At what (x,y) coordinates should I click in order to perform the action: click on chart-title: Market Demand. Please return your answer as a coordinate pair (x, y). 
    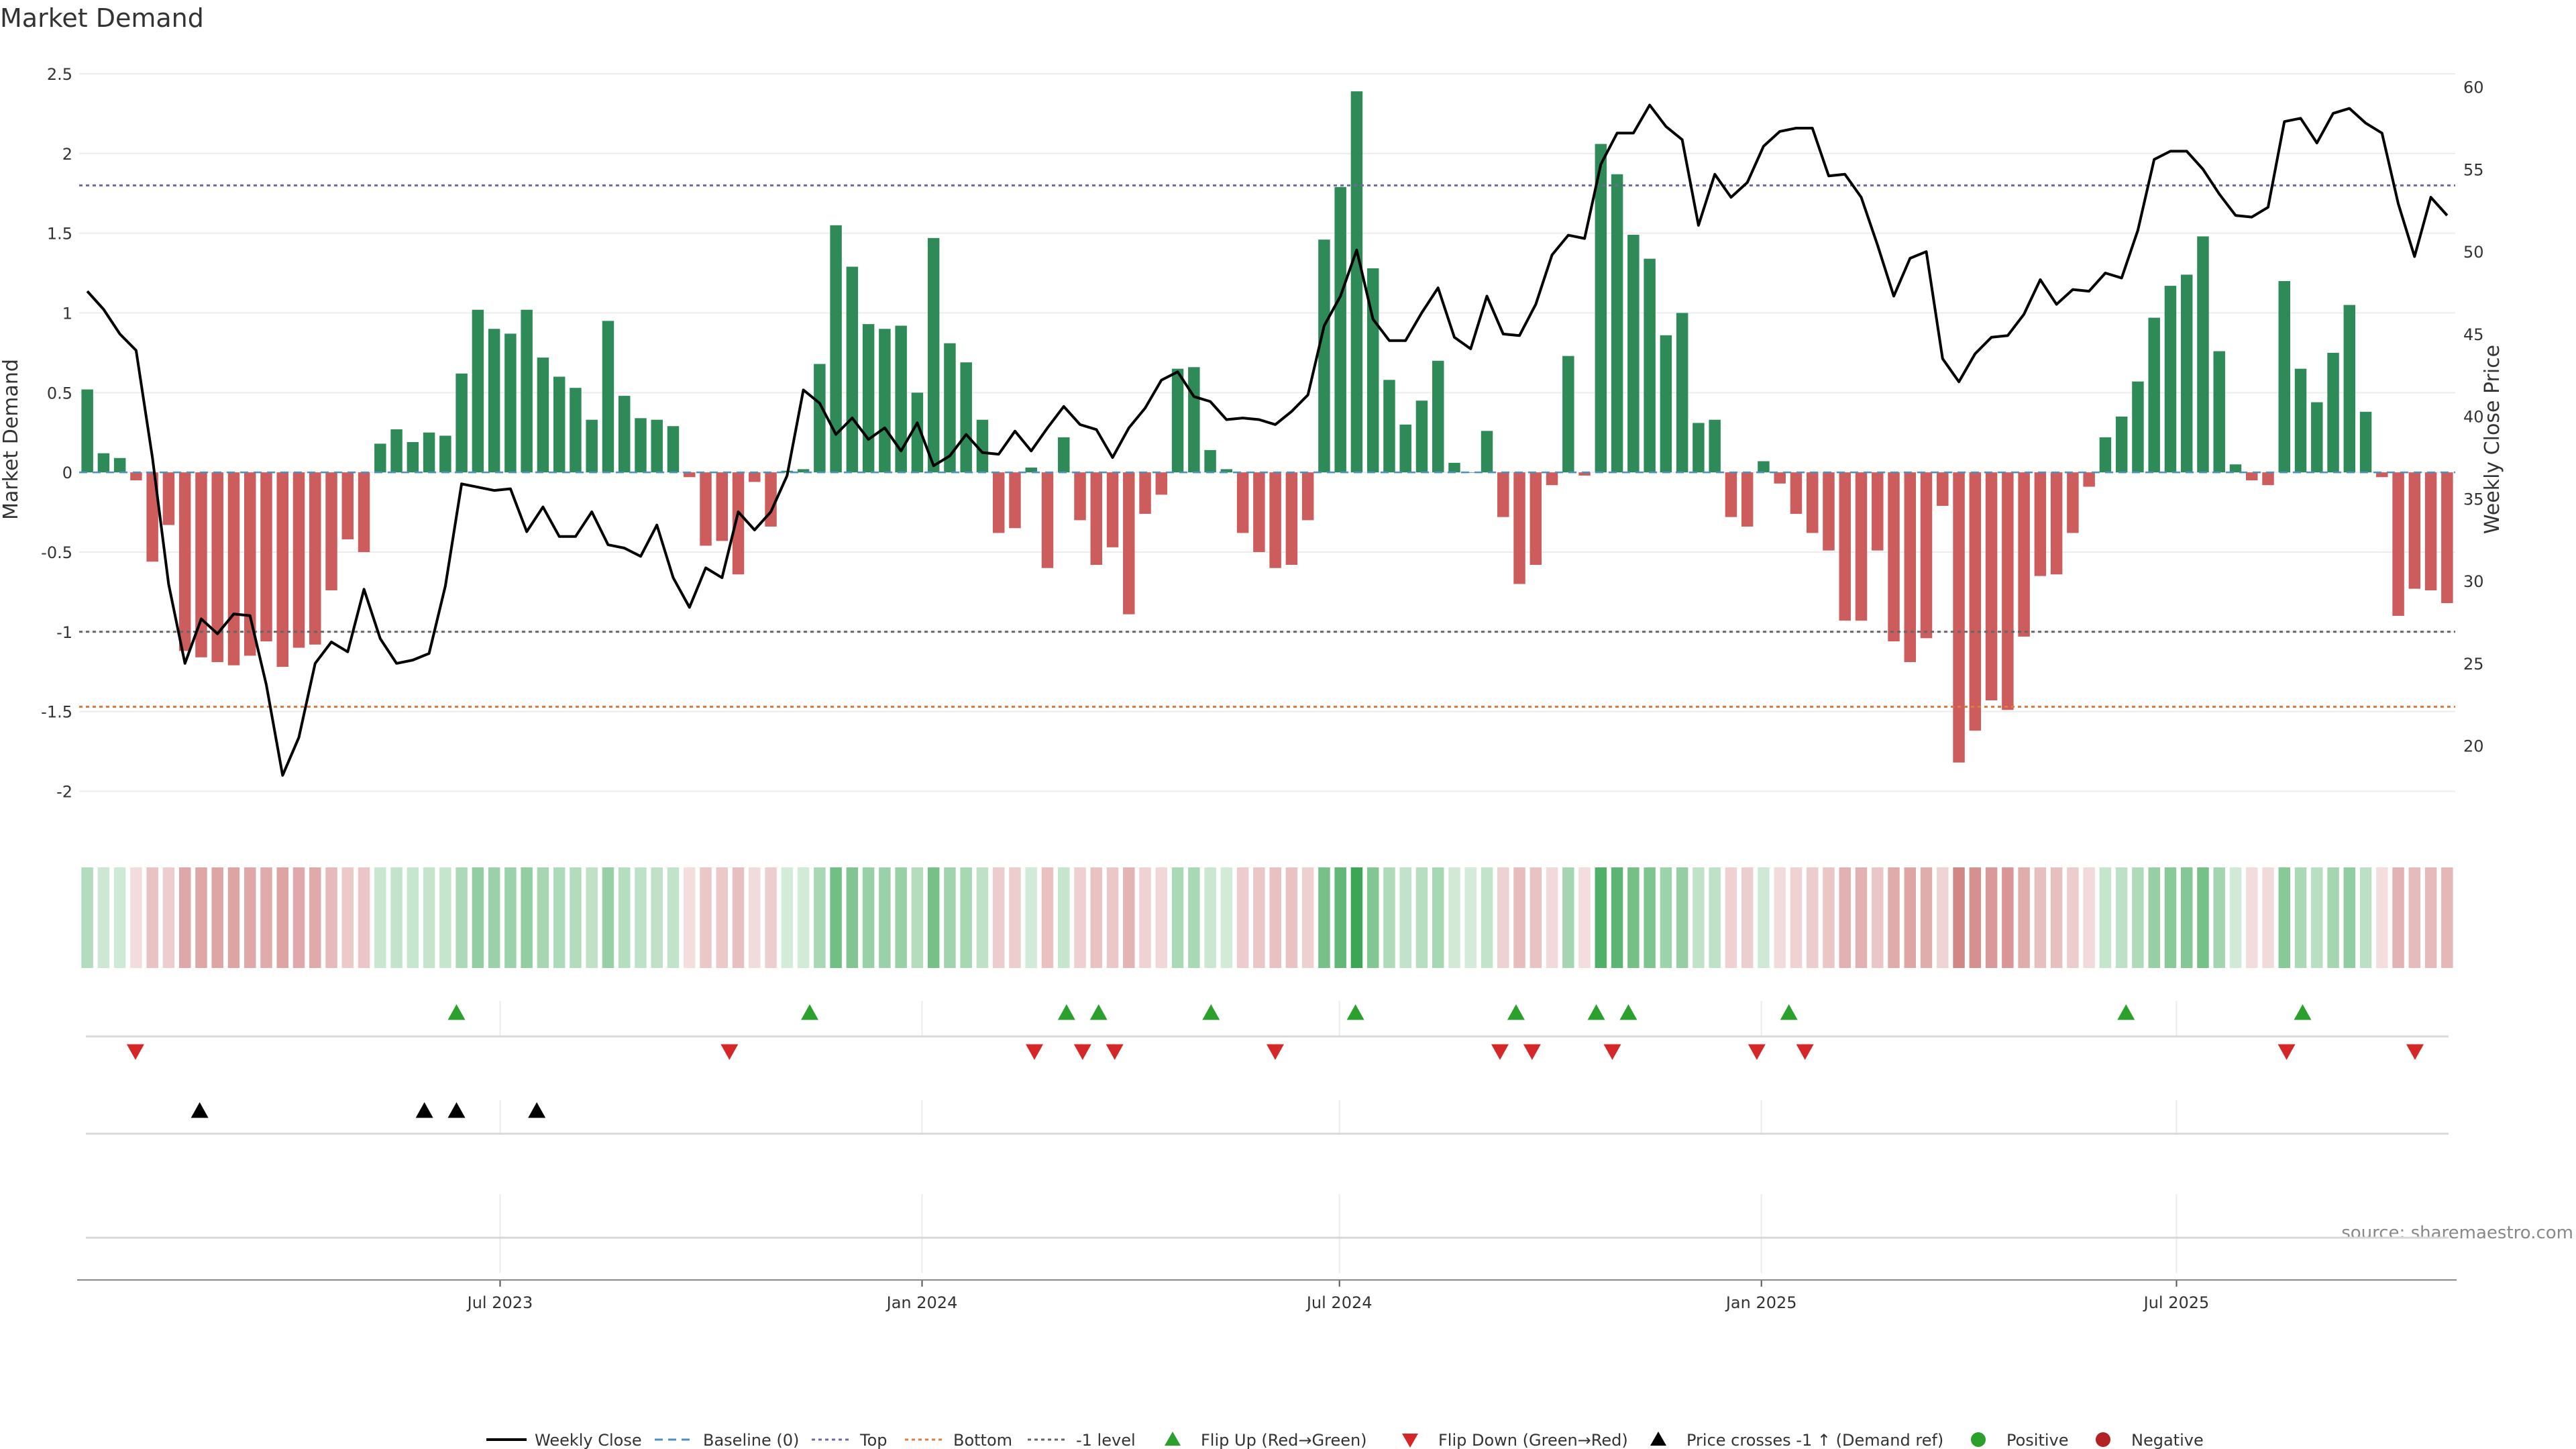
    Looking at the image, I should click on (102, 18).